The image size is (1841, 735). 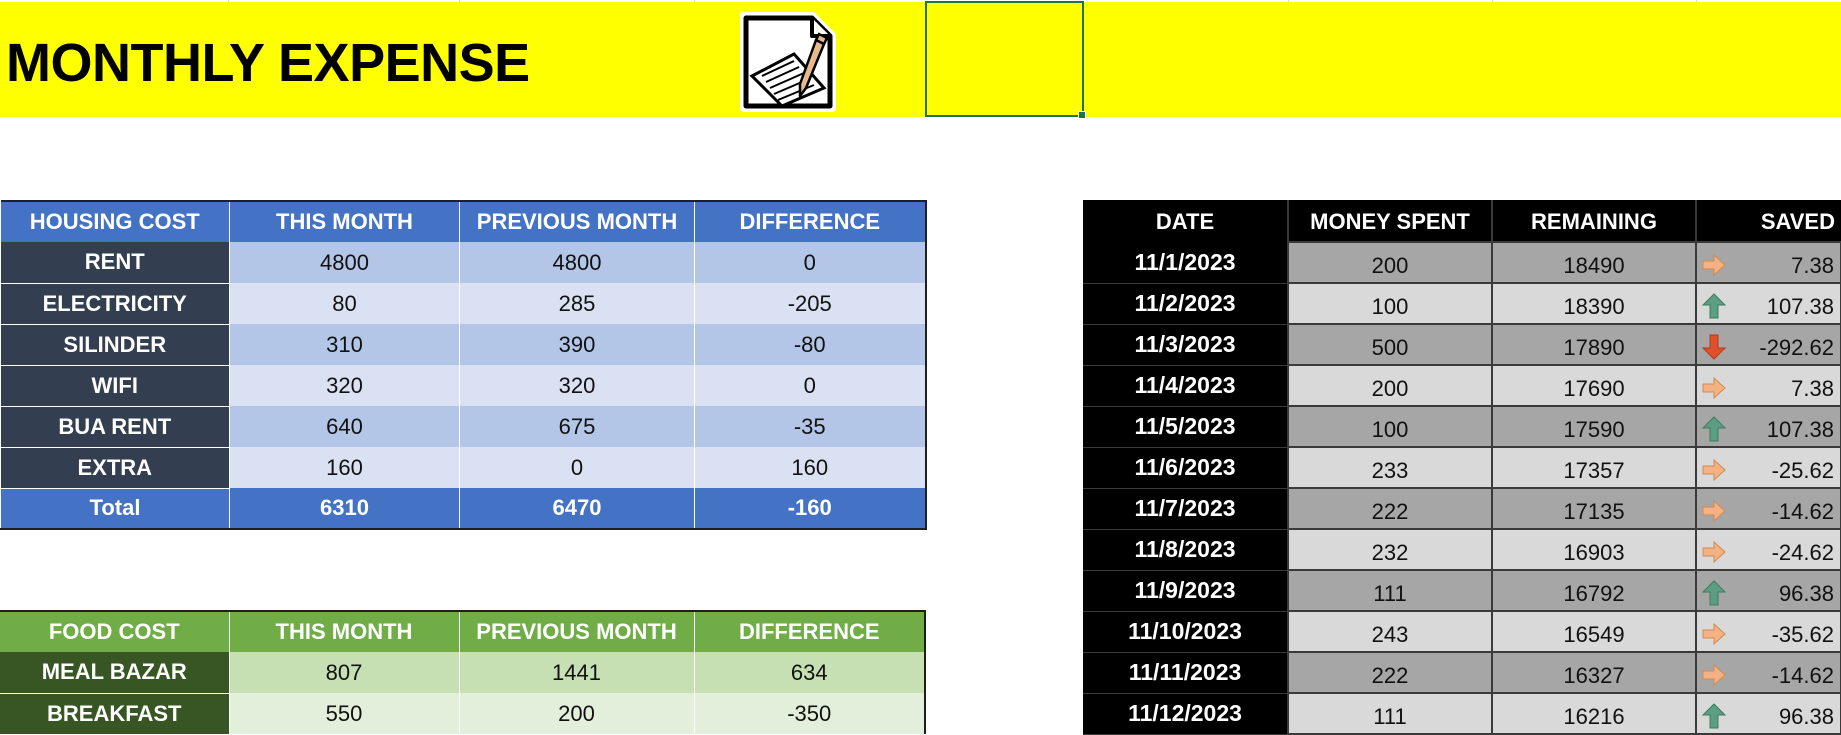 I want to click on money-spent-cell: 243, so click(x=1390, y=631).